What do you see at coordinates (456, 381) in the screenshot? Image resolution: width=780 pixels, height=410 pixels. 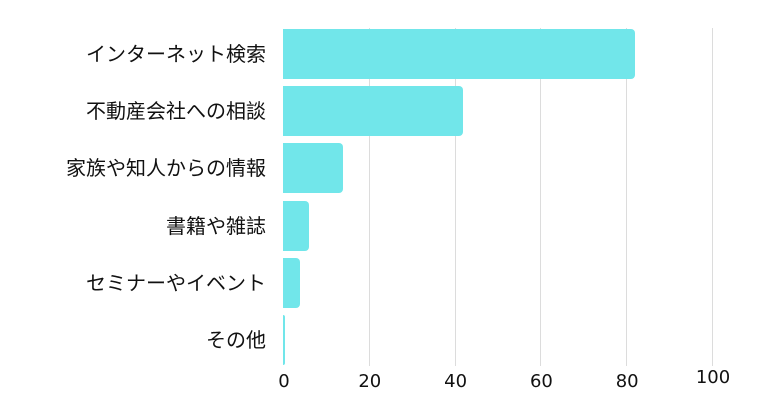 I see `x-tick-label: 40` at bounding box center [456, 381].